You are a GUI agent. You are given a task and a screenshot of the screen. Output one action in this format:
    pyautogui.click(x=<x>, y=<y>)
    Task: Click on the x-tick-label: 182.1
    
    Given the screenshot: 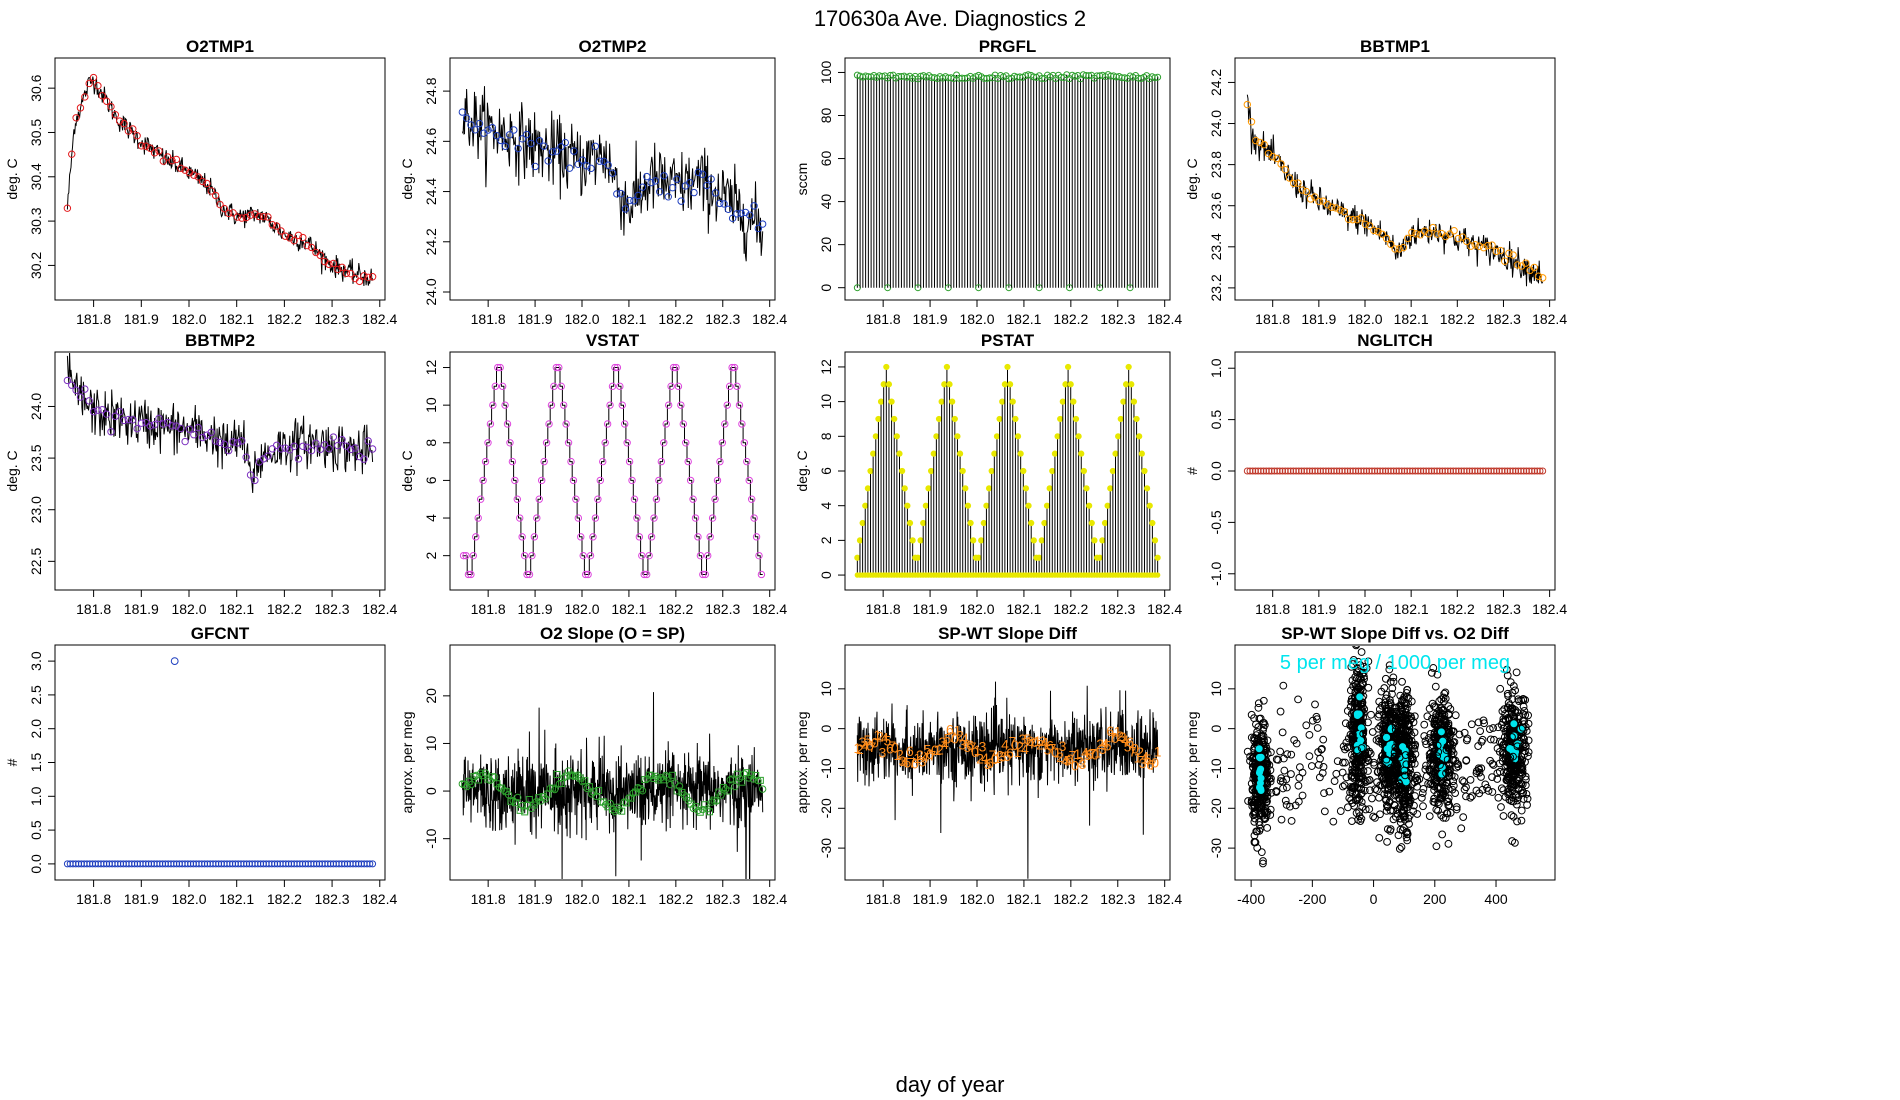 What is the action you would take?
    pyautogui.click(x=628, y=319)
    